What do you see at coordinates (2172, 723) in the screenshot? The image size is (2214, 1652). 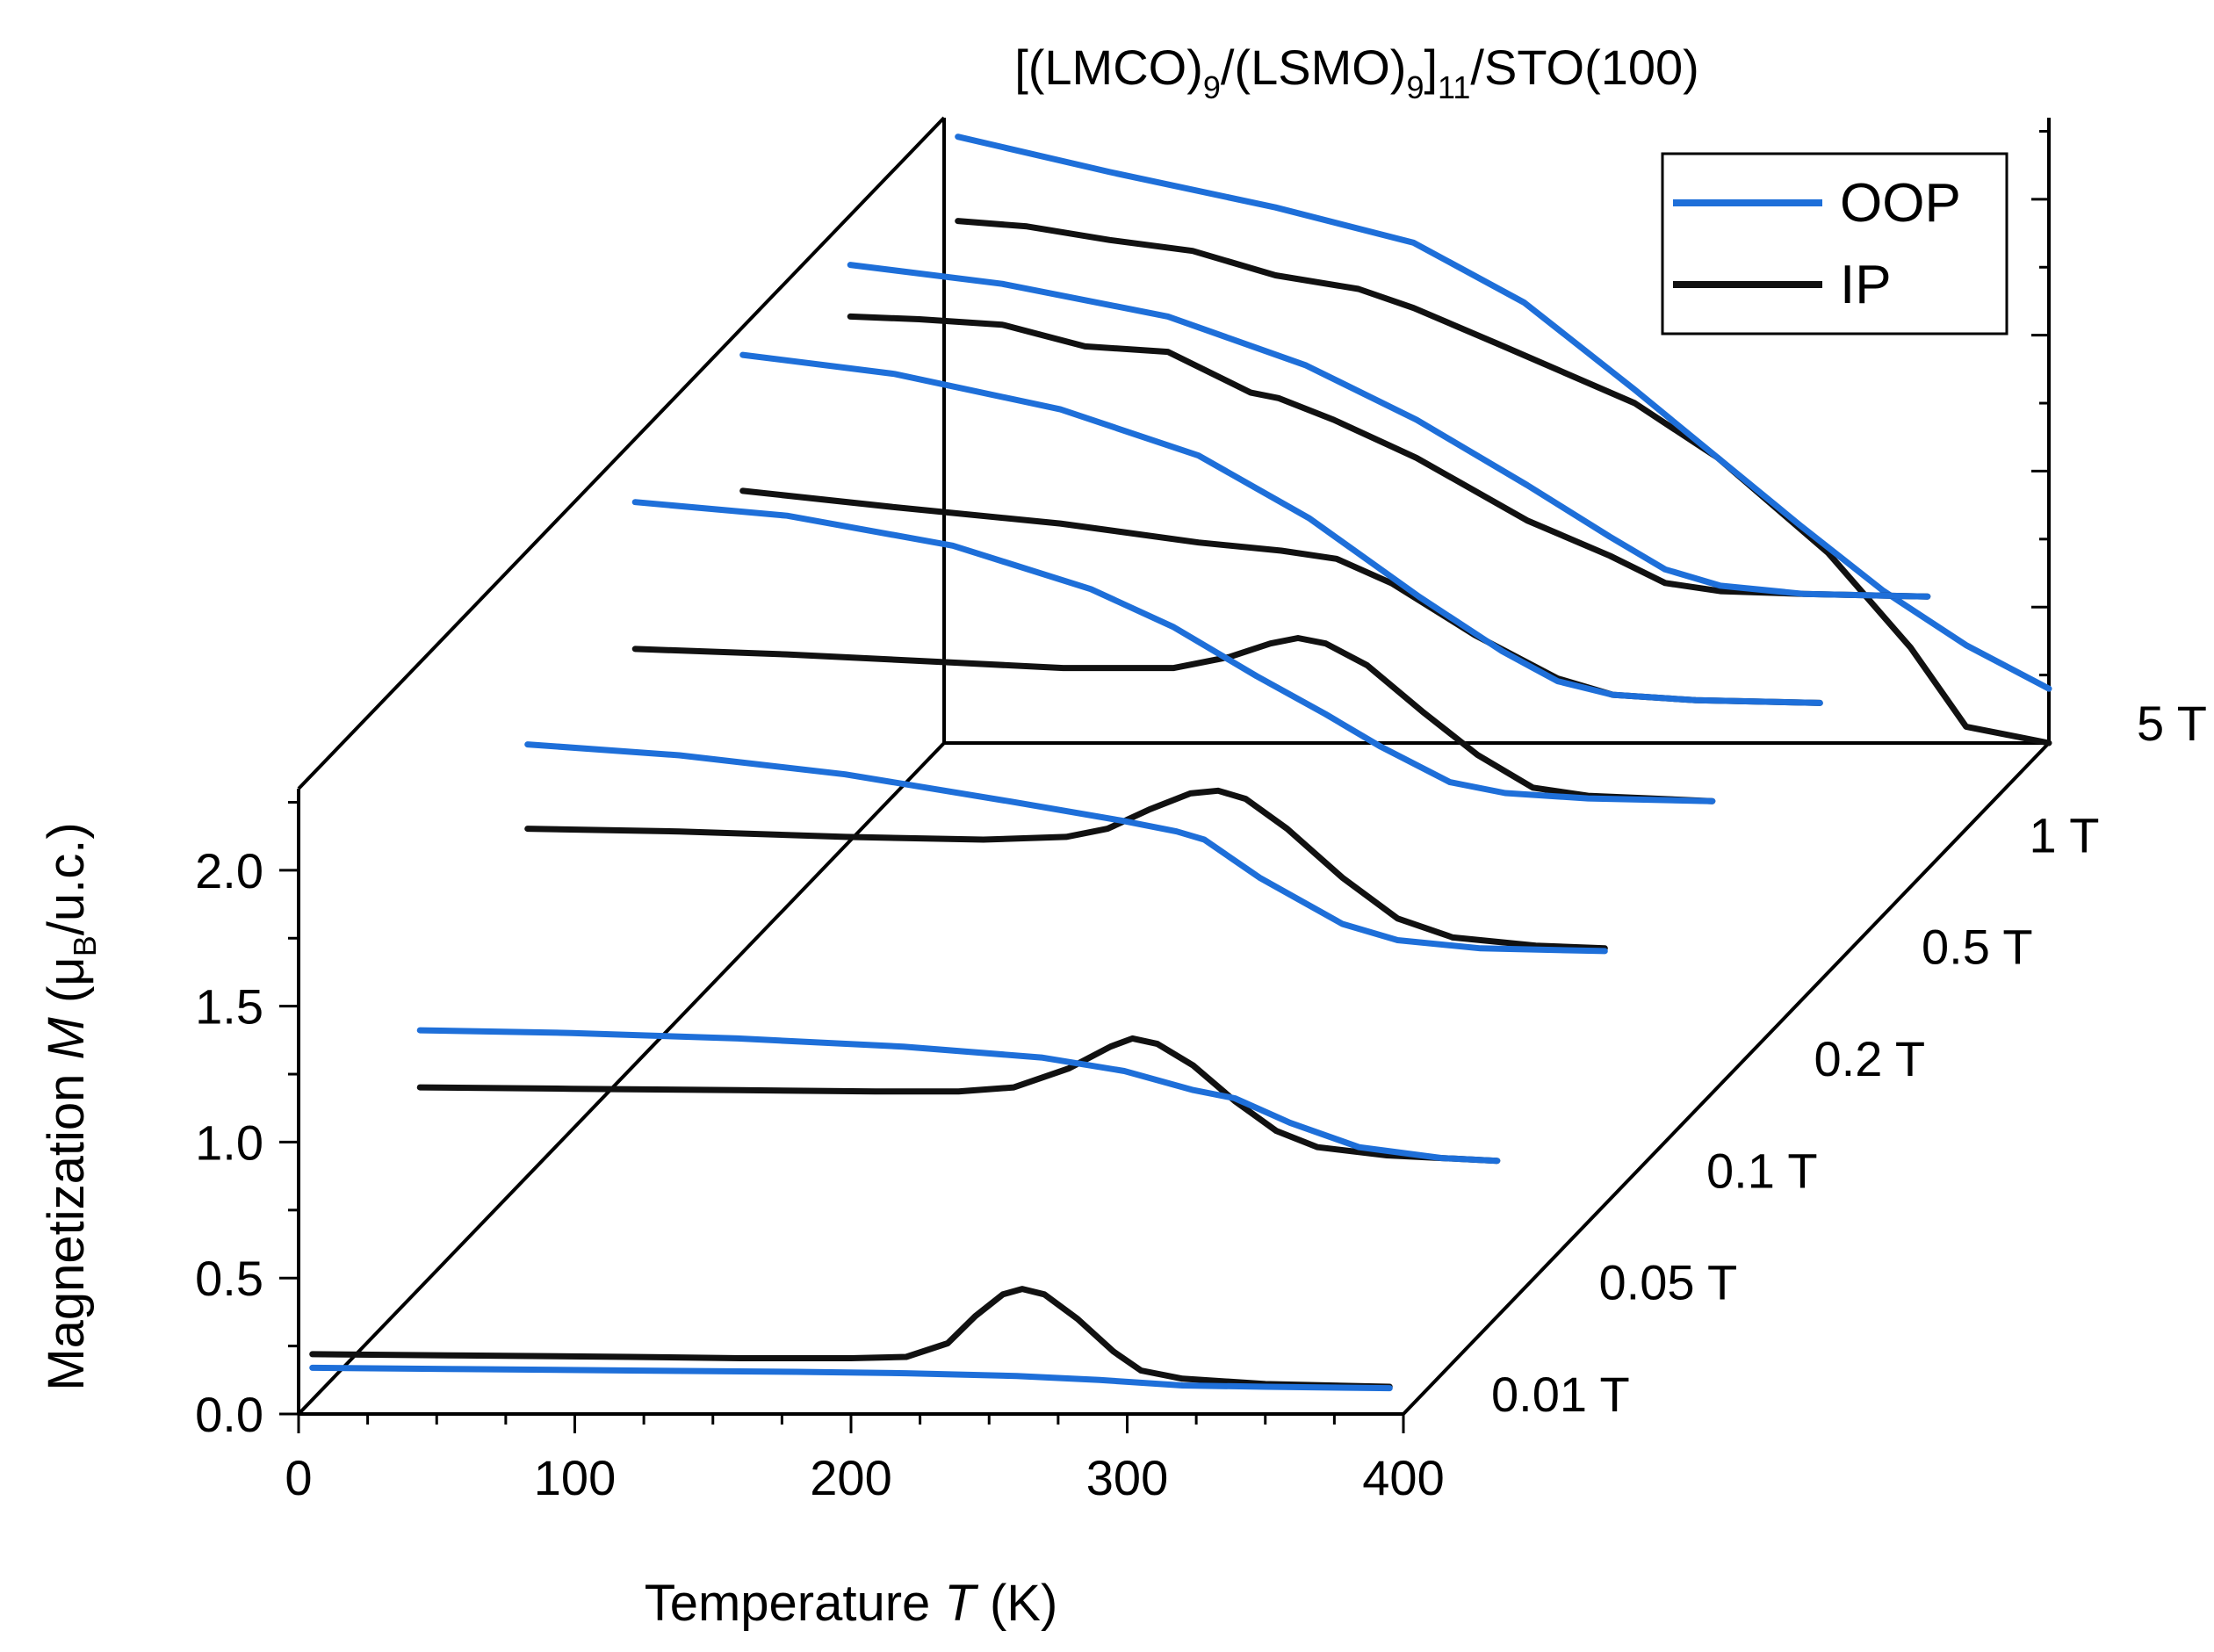 I see `field-label: 5 T` at bounding box center [2172, 723].